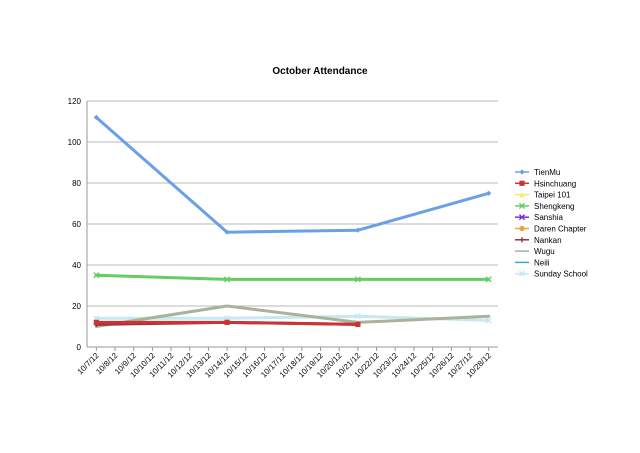 The height and width of the screenshot is (453, 640). I want to click on legend-entry-neili: Neili, so click(532, 262).